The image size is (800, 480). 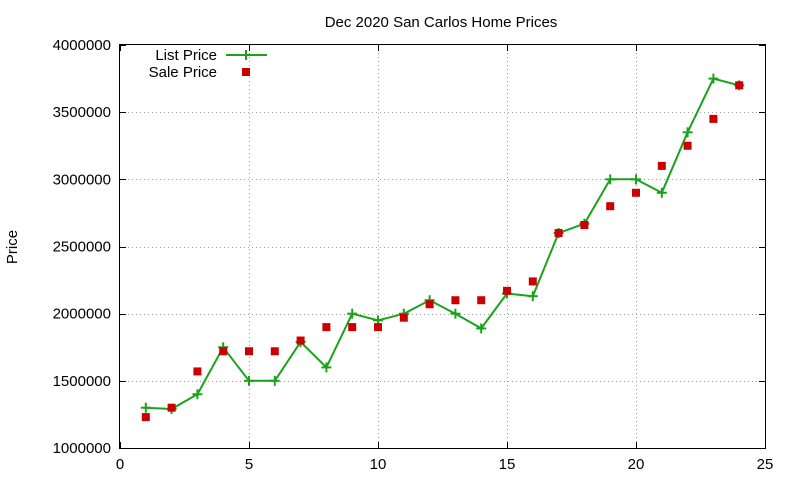 I want to click on y-tick-label: 4000000, so click(x=82, y=45).